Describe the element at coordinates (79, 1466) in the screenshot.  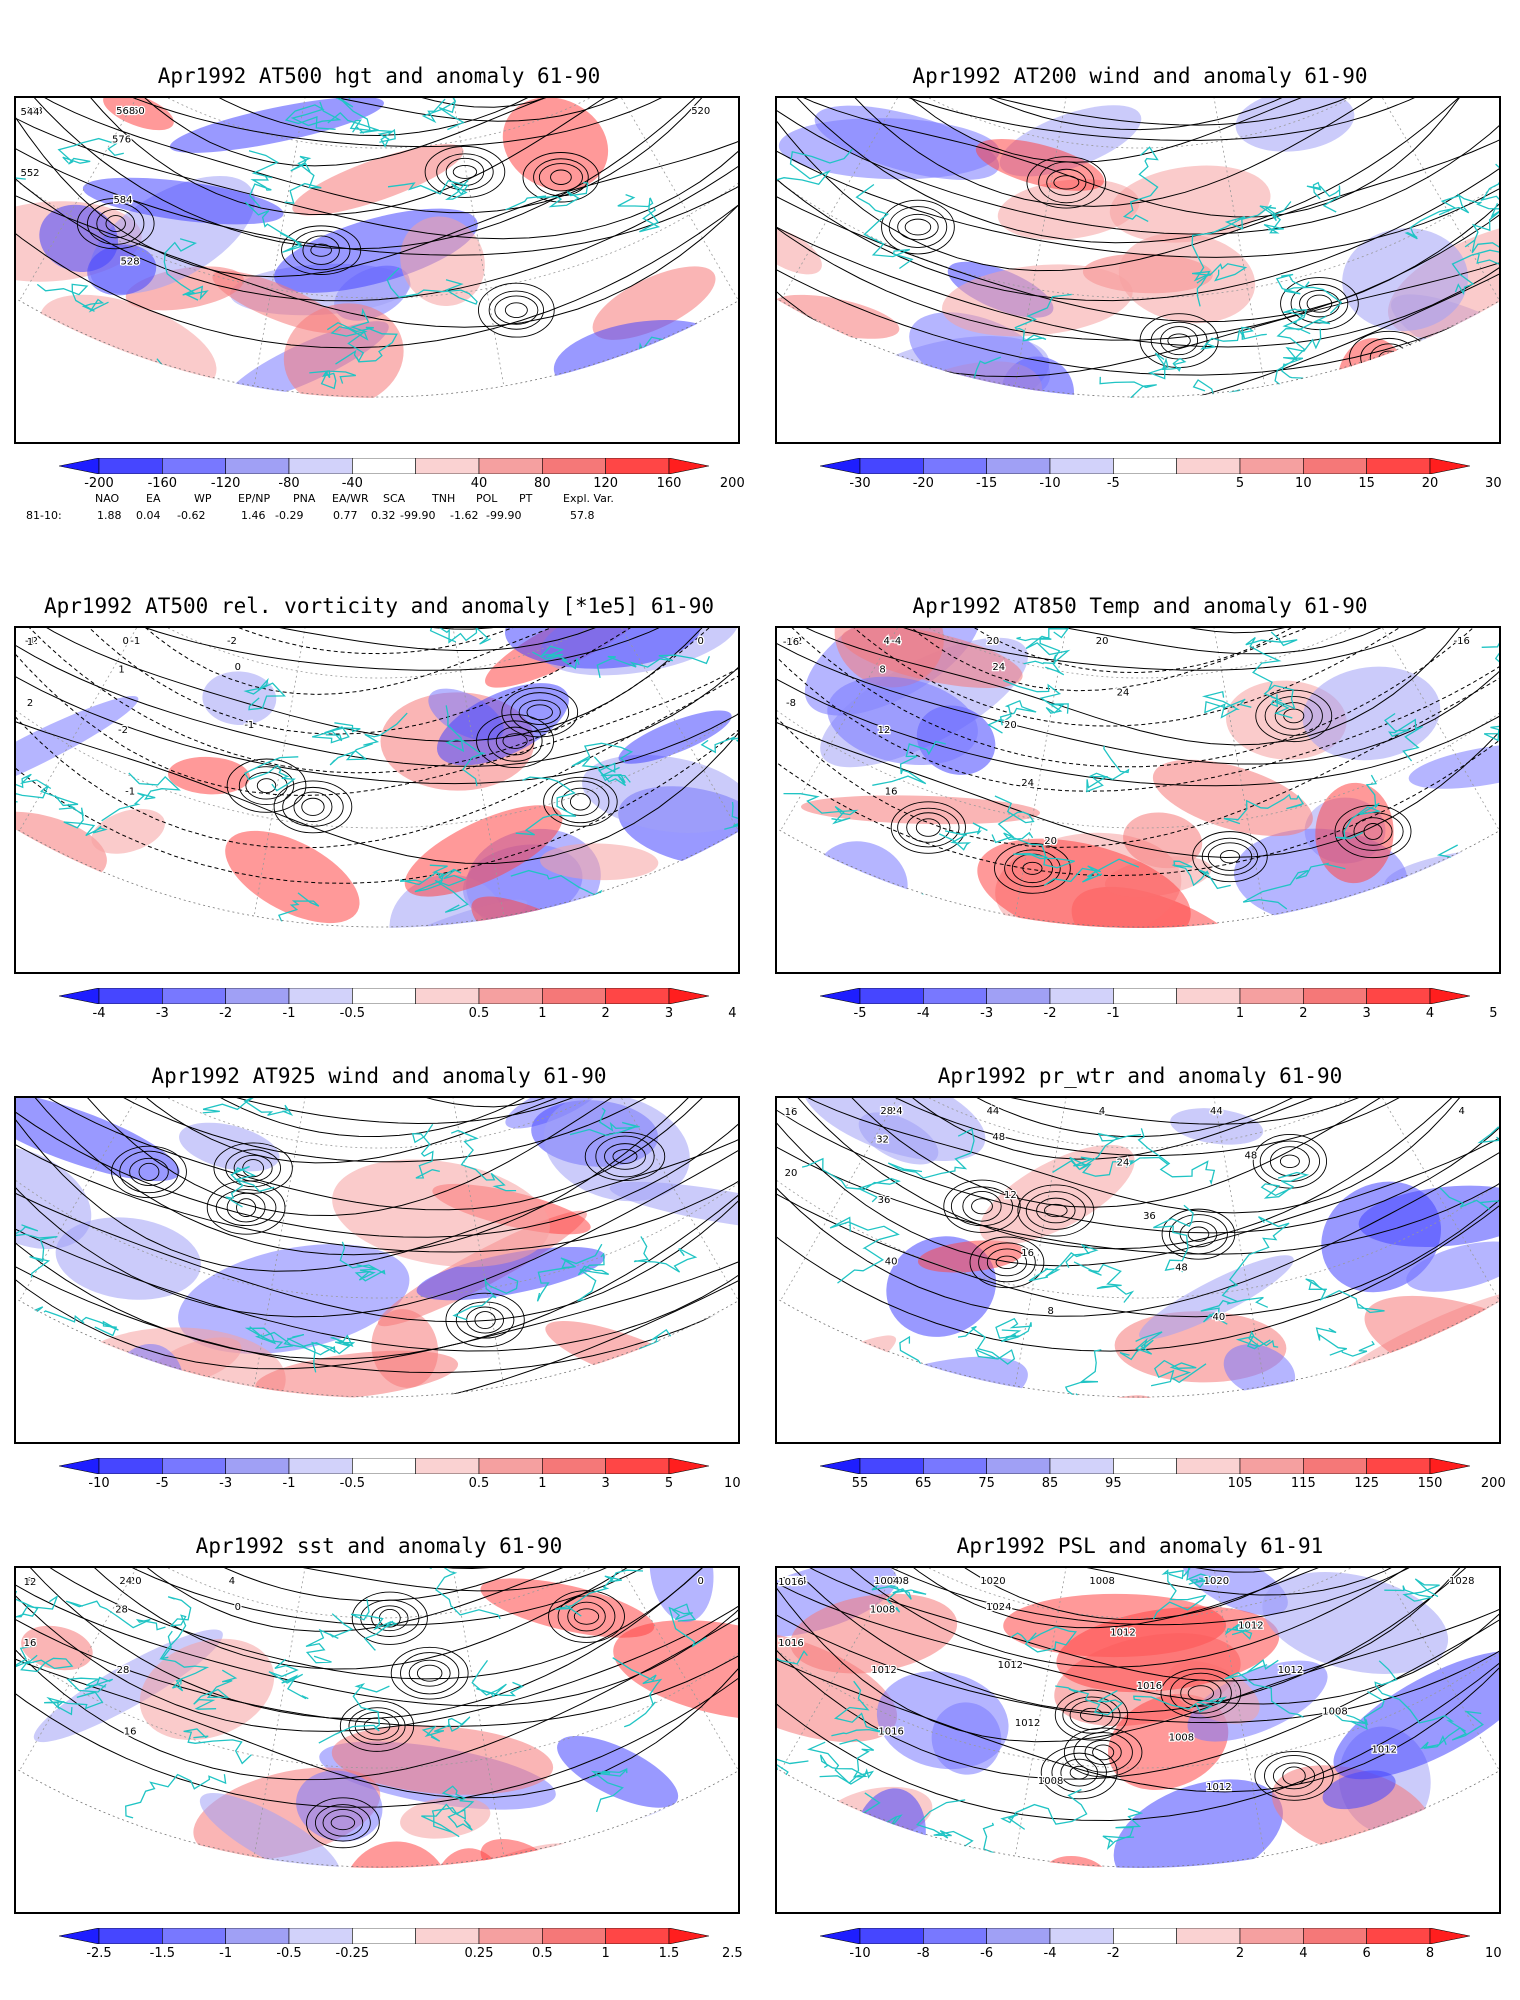
I see `colorbar-arrow-low` at that location.